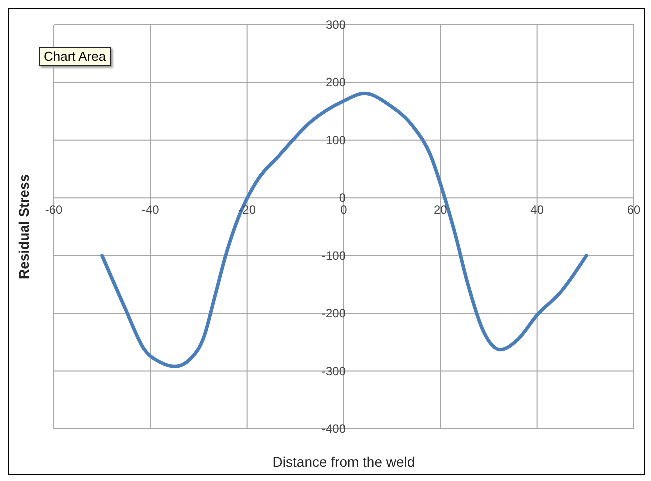 This screenshot has width=651, height=481. I want to click on x-axis-title: Distance from the weld, so click(344, 462).